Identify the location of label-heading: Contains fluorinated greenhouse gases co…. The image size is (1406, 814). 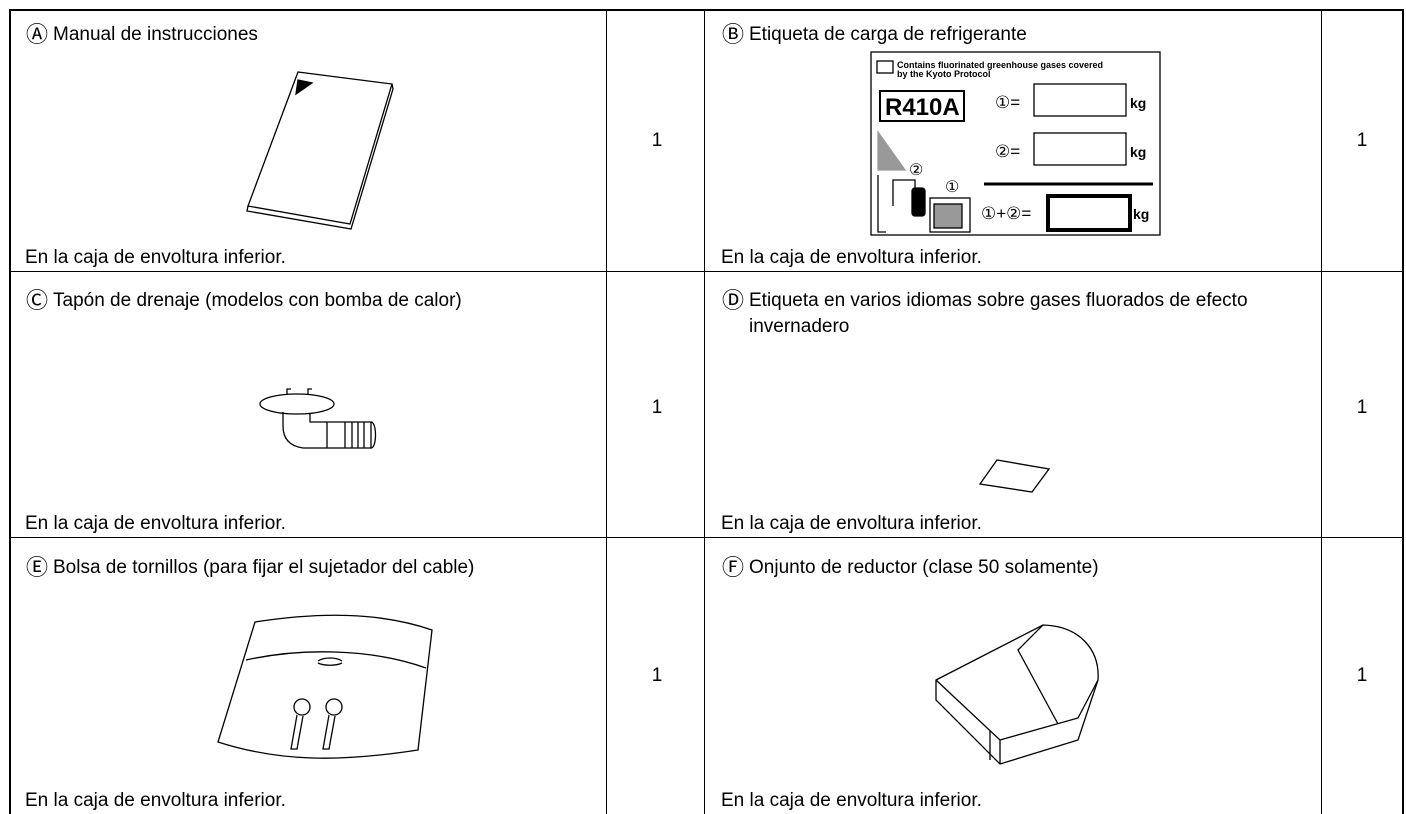
(1000, 65).